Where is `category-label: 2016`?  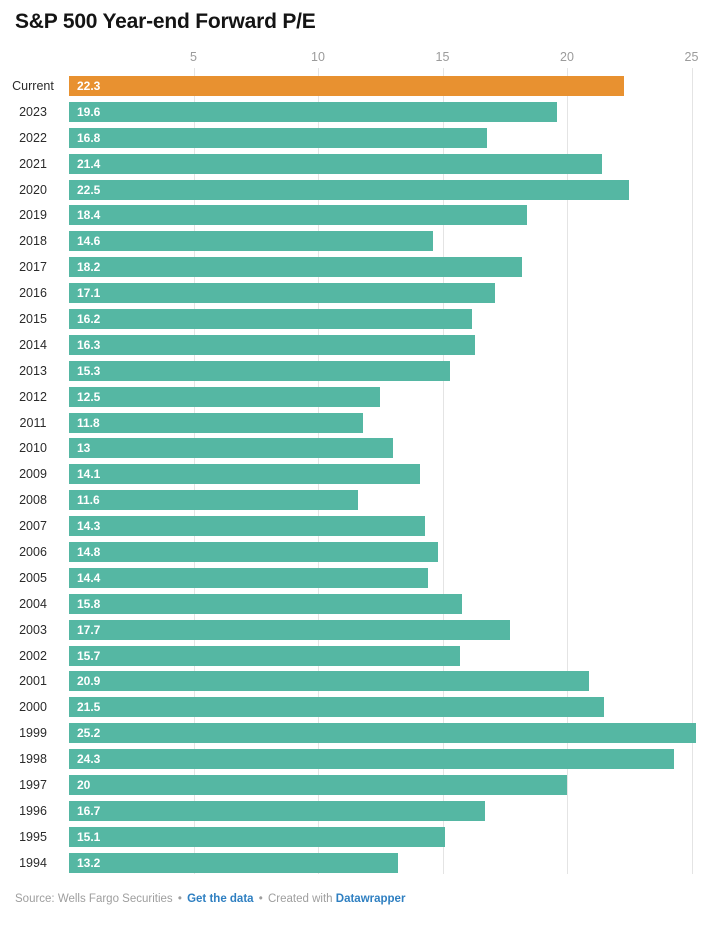
category-label: 2016 is located at coordinates (33, 293).